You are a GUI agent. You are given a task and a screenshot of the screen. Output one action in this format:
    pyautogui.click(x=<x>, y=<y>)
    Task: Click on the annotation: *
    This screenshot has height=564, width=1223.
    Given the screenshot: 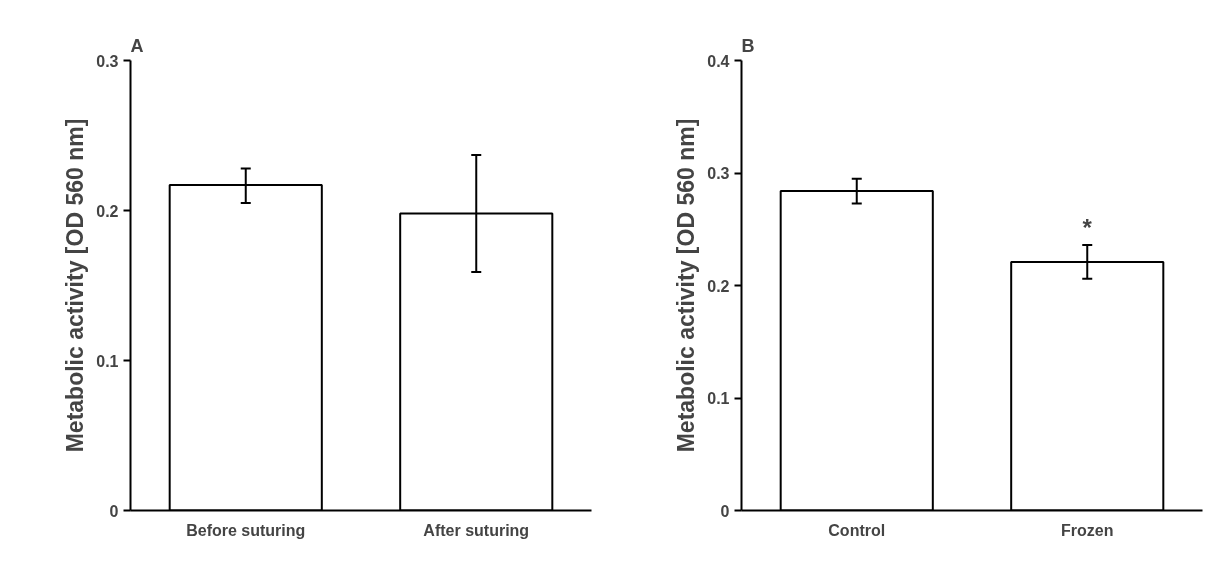 What is the action you would take?
    pyautogui.click(x=1087, y=227)
    